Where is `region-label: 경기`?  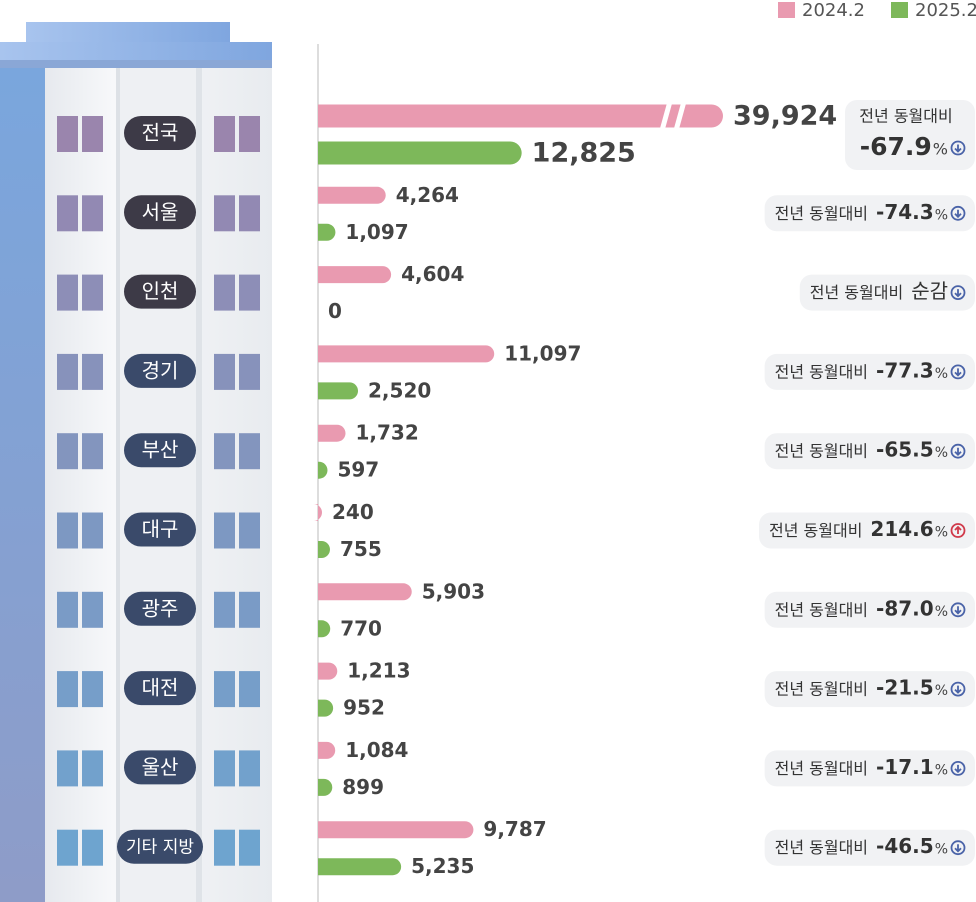
region-label: 경기 is located at coordinates (160, 370).